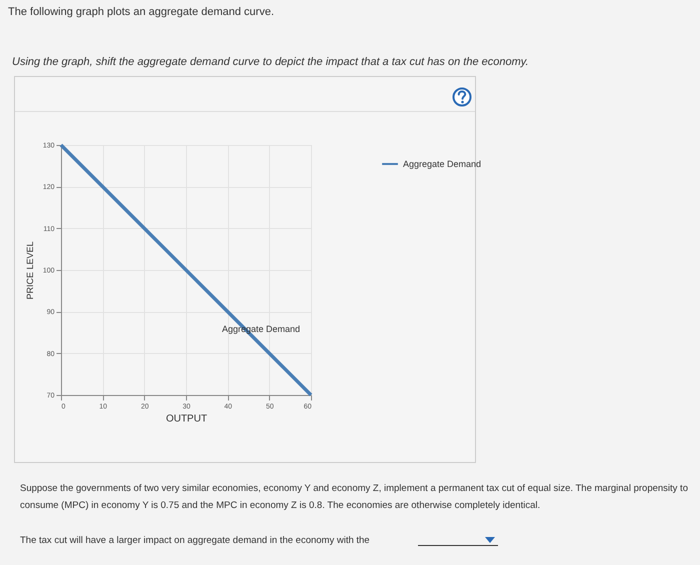 Image resolution: width=700 pixels, height=565 pixels. I want to click on chart-subtitle: Using the graph, shift the aggregate demand curve to depict the impact that a tax cut has on the economy., so click(270, 62).